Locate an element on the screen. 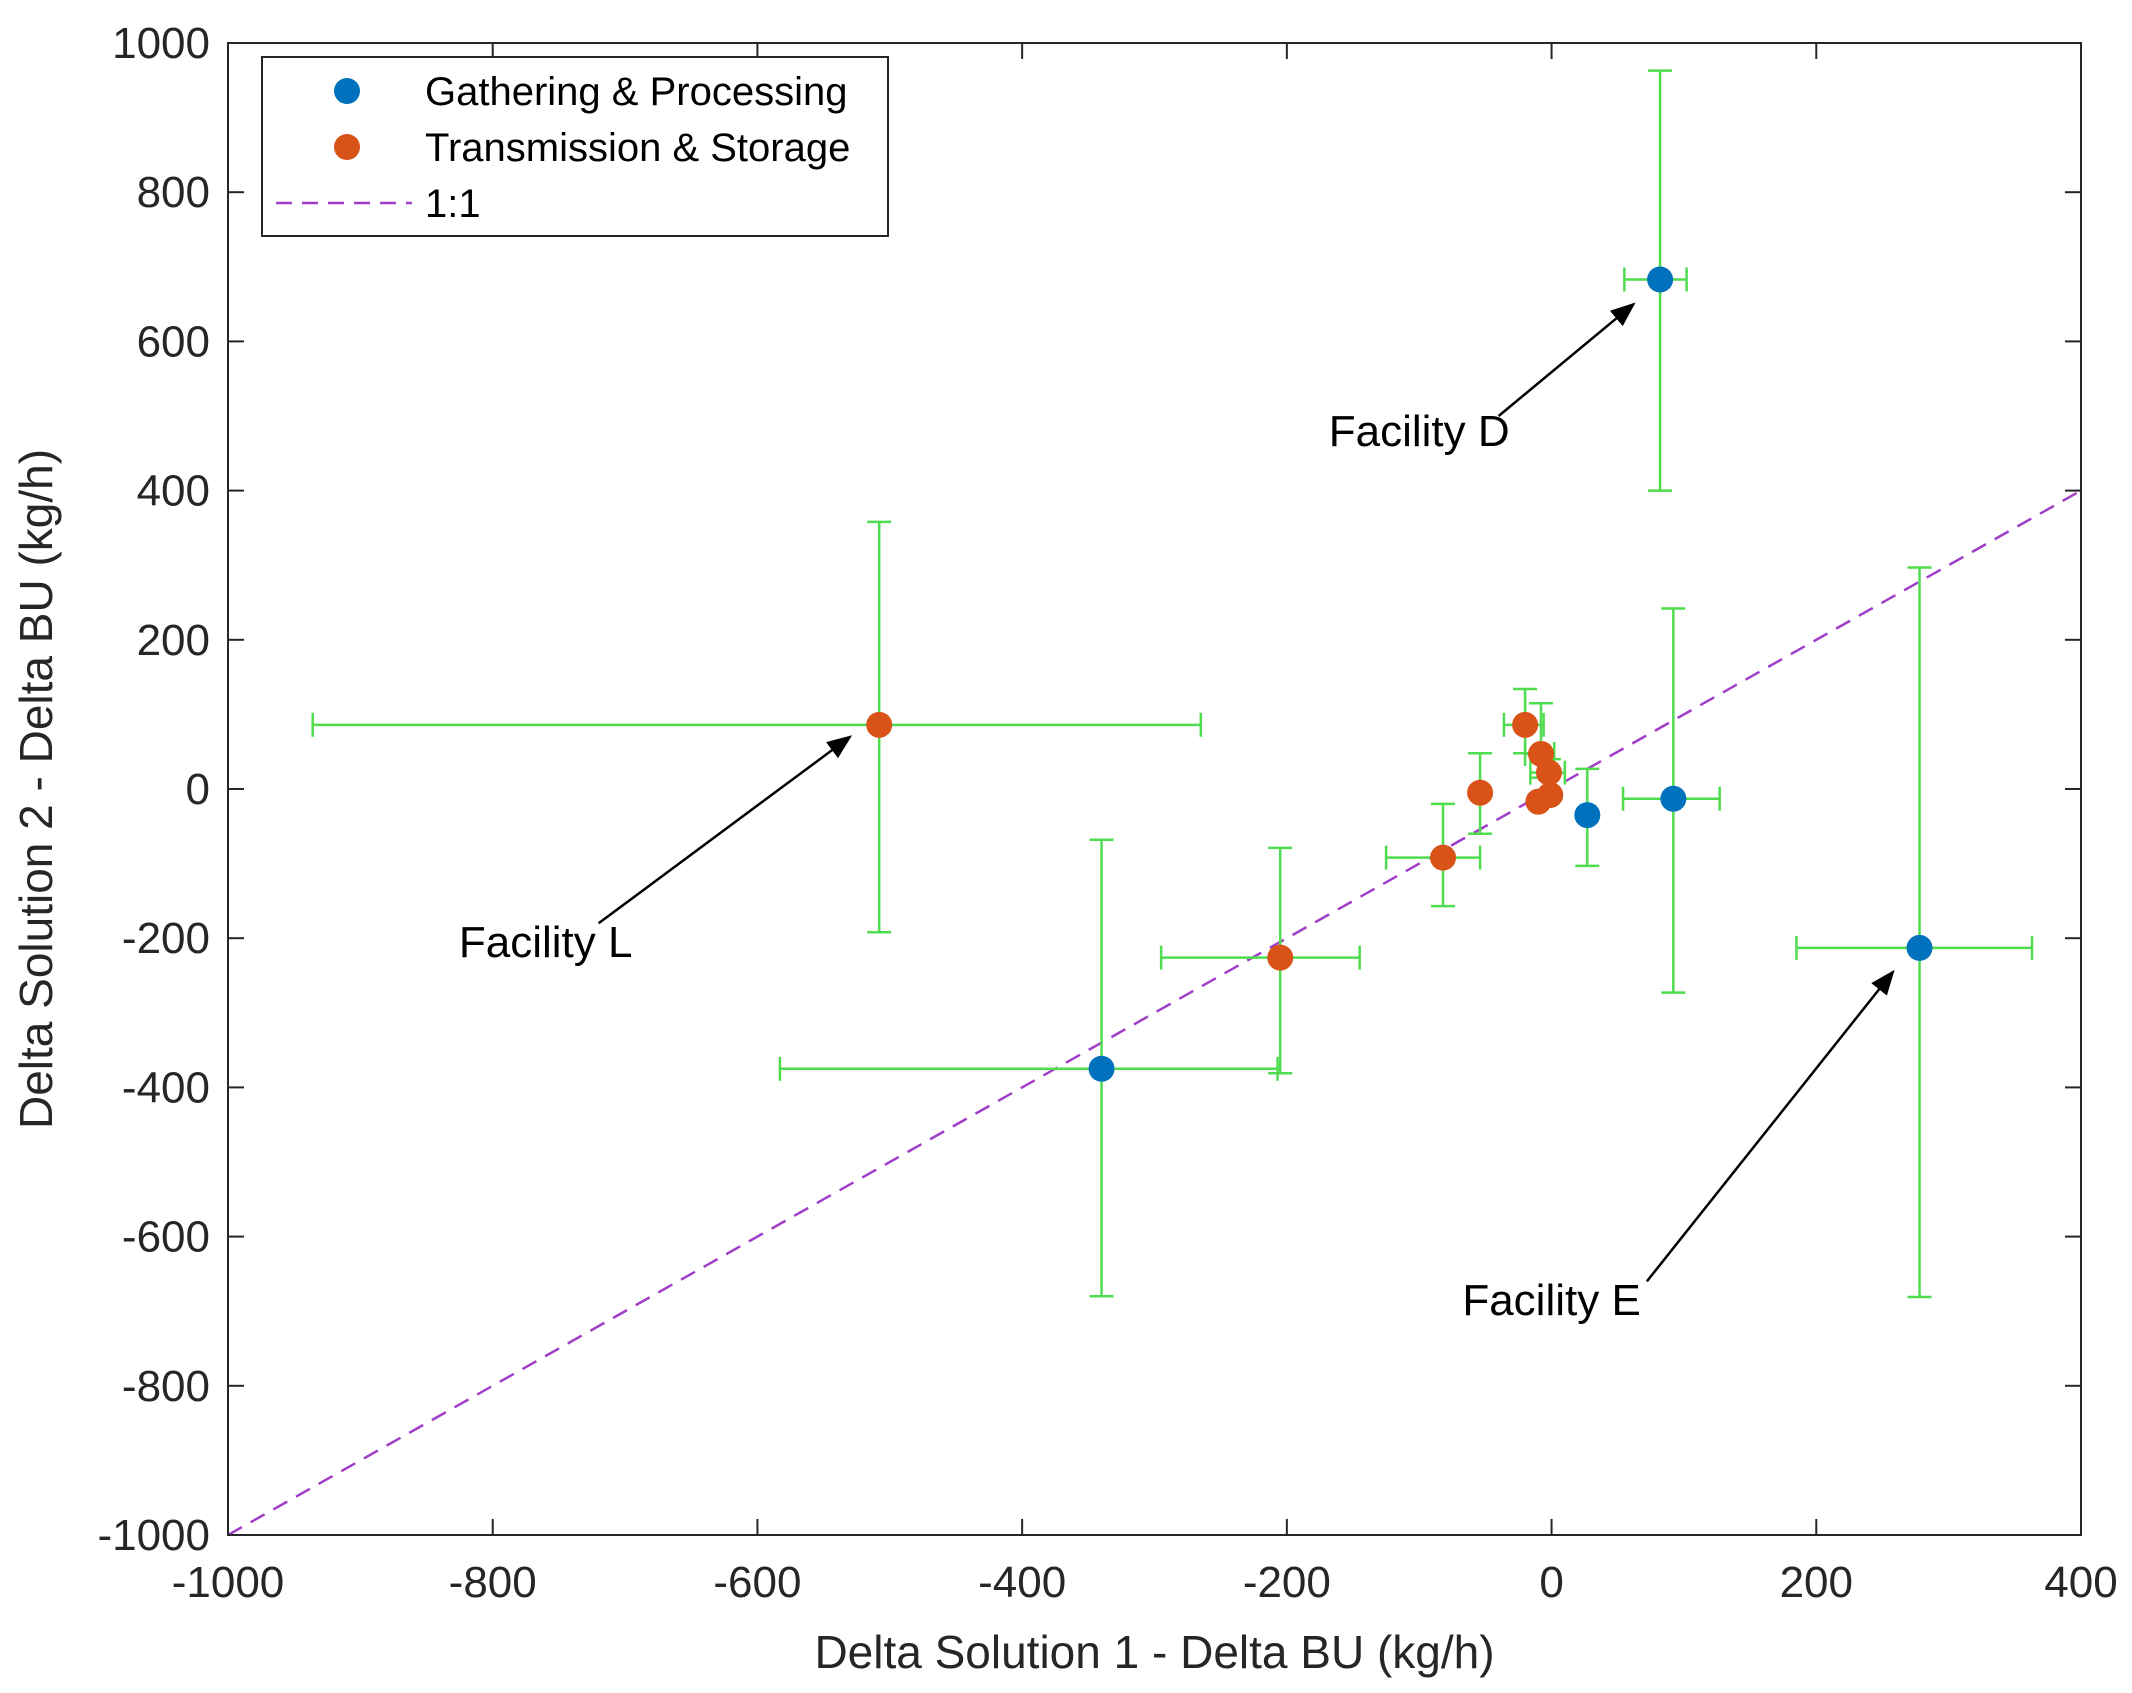  y-tick-label: -1000 is located at coordinates (153, 1535).